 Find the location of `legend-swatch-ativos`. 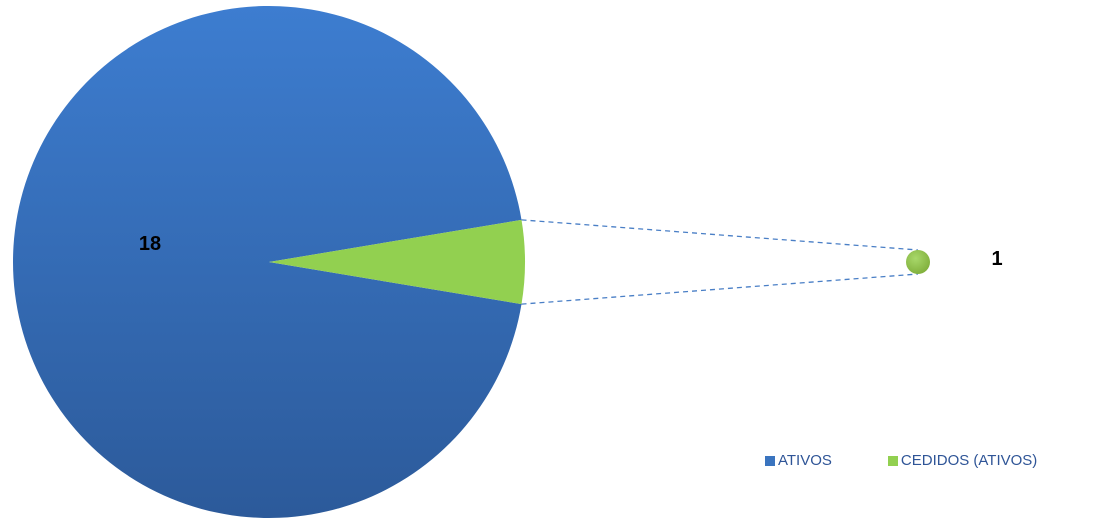

legend-swatch-ativos is located at coordinates (770, 460).